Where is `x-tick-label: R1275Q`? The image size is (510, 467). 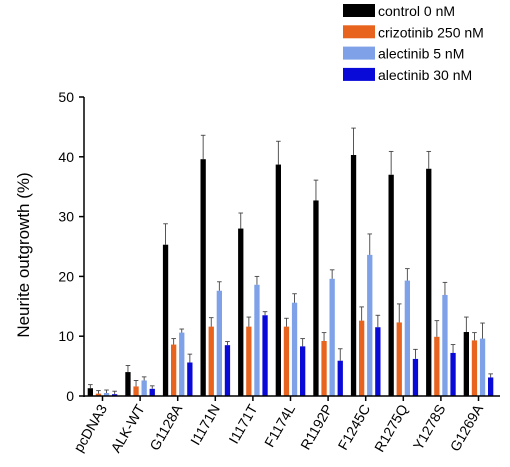
x-tick-label: R1275Q is located at coordinates (391, 427).